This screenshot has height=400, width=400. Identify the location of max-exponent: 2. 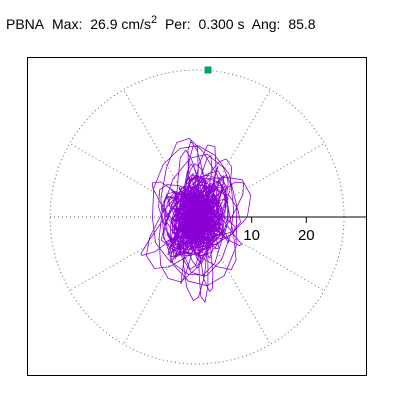
(154, 20).